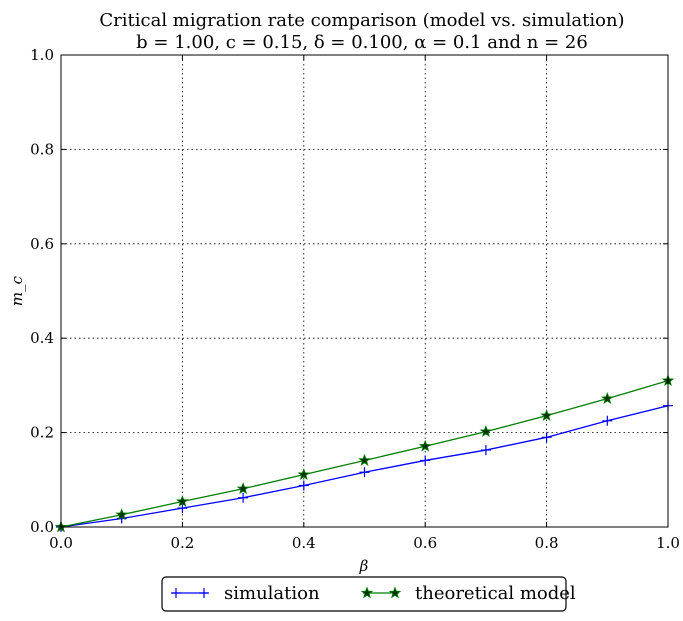  Describe the element at coordinates (42, 433) in the screenshot. I see `y-tick-label: 0.2` at that location.